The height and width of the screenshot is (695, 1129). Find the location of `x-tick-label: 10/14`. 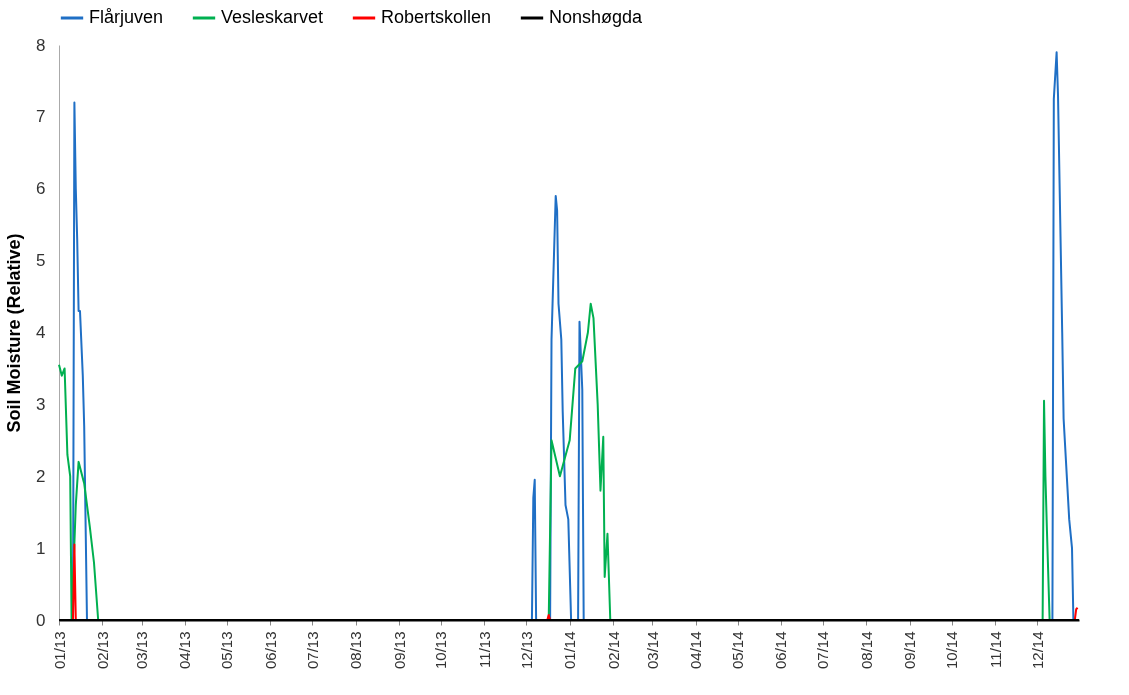

x-tick-label: 10/14 is located at coordinates (952, 650).